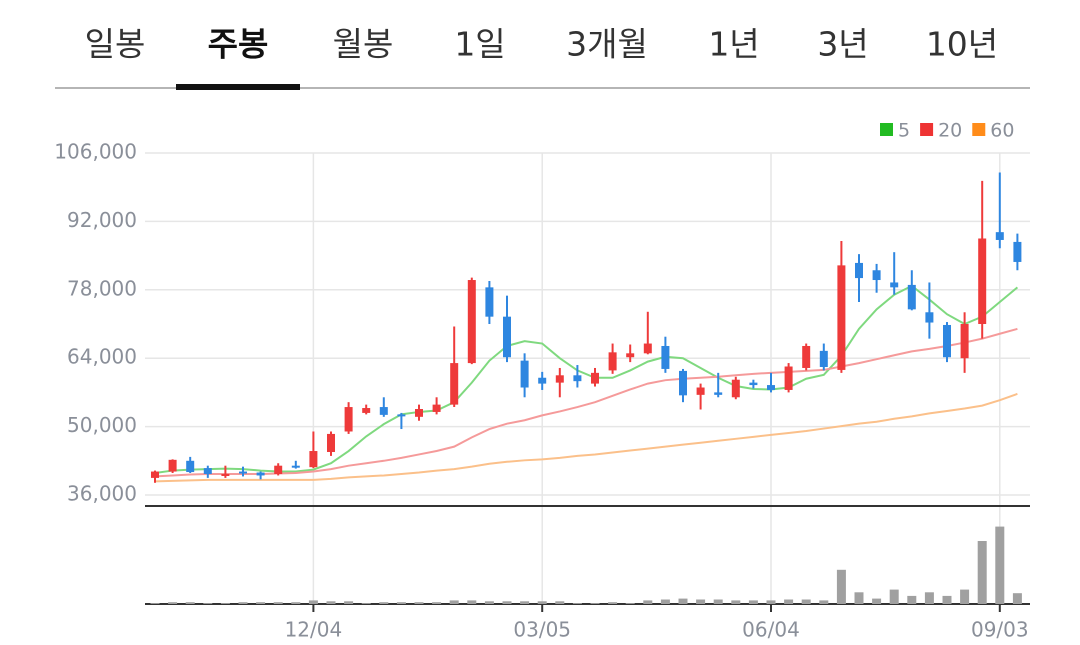  What do you see at coordinates (102, 288) in the screenshot?
I see `y-tick-label: 78,000` at bounding box center [102, 288].